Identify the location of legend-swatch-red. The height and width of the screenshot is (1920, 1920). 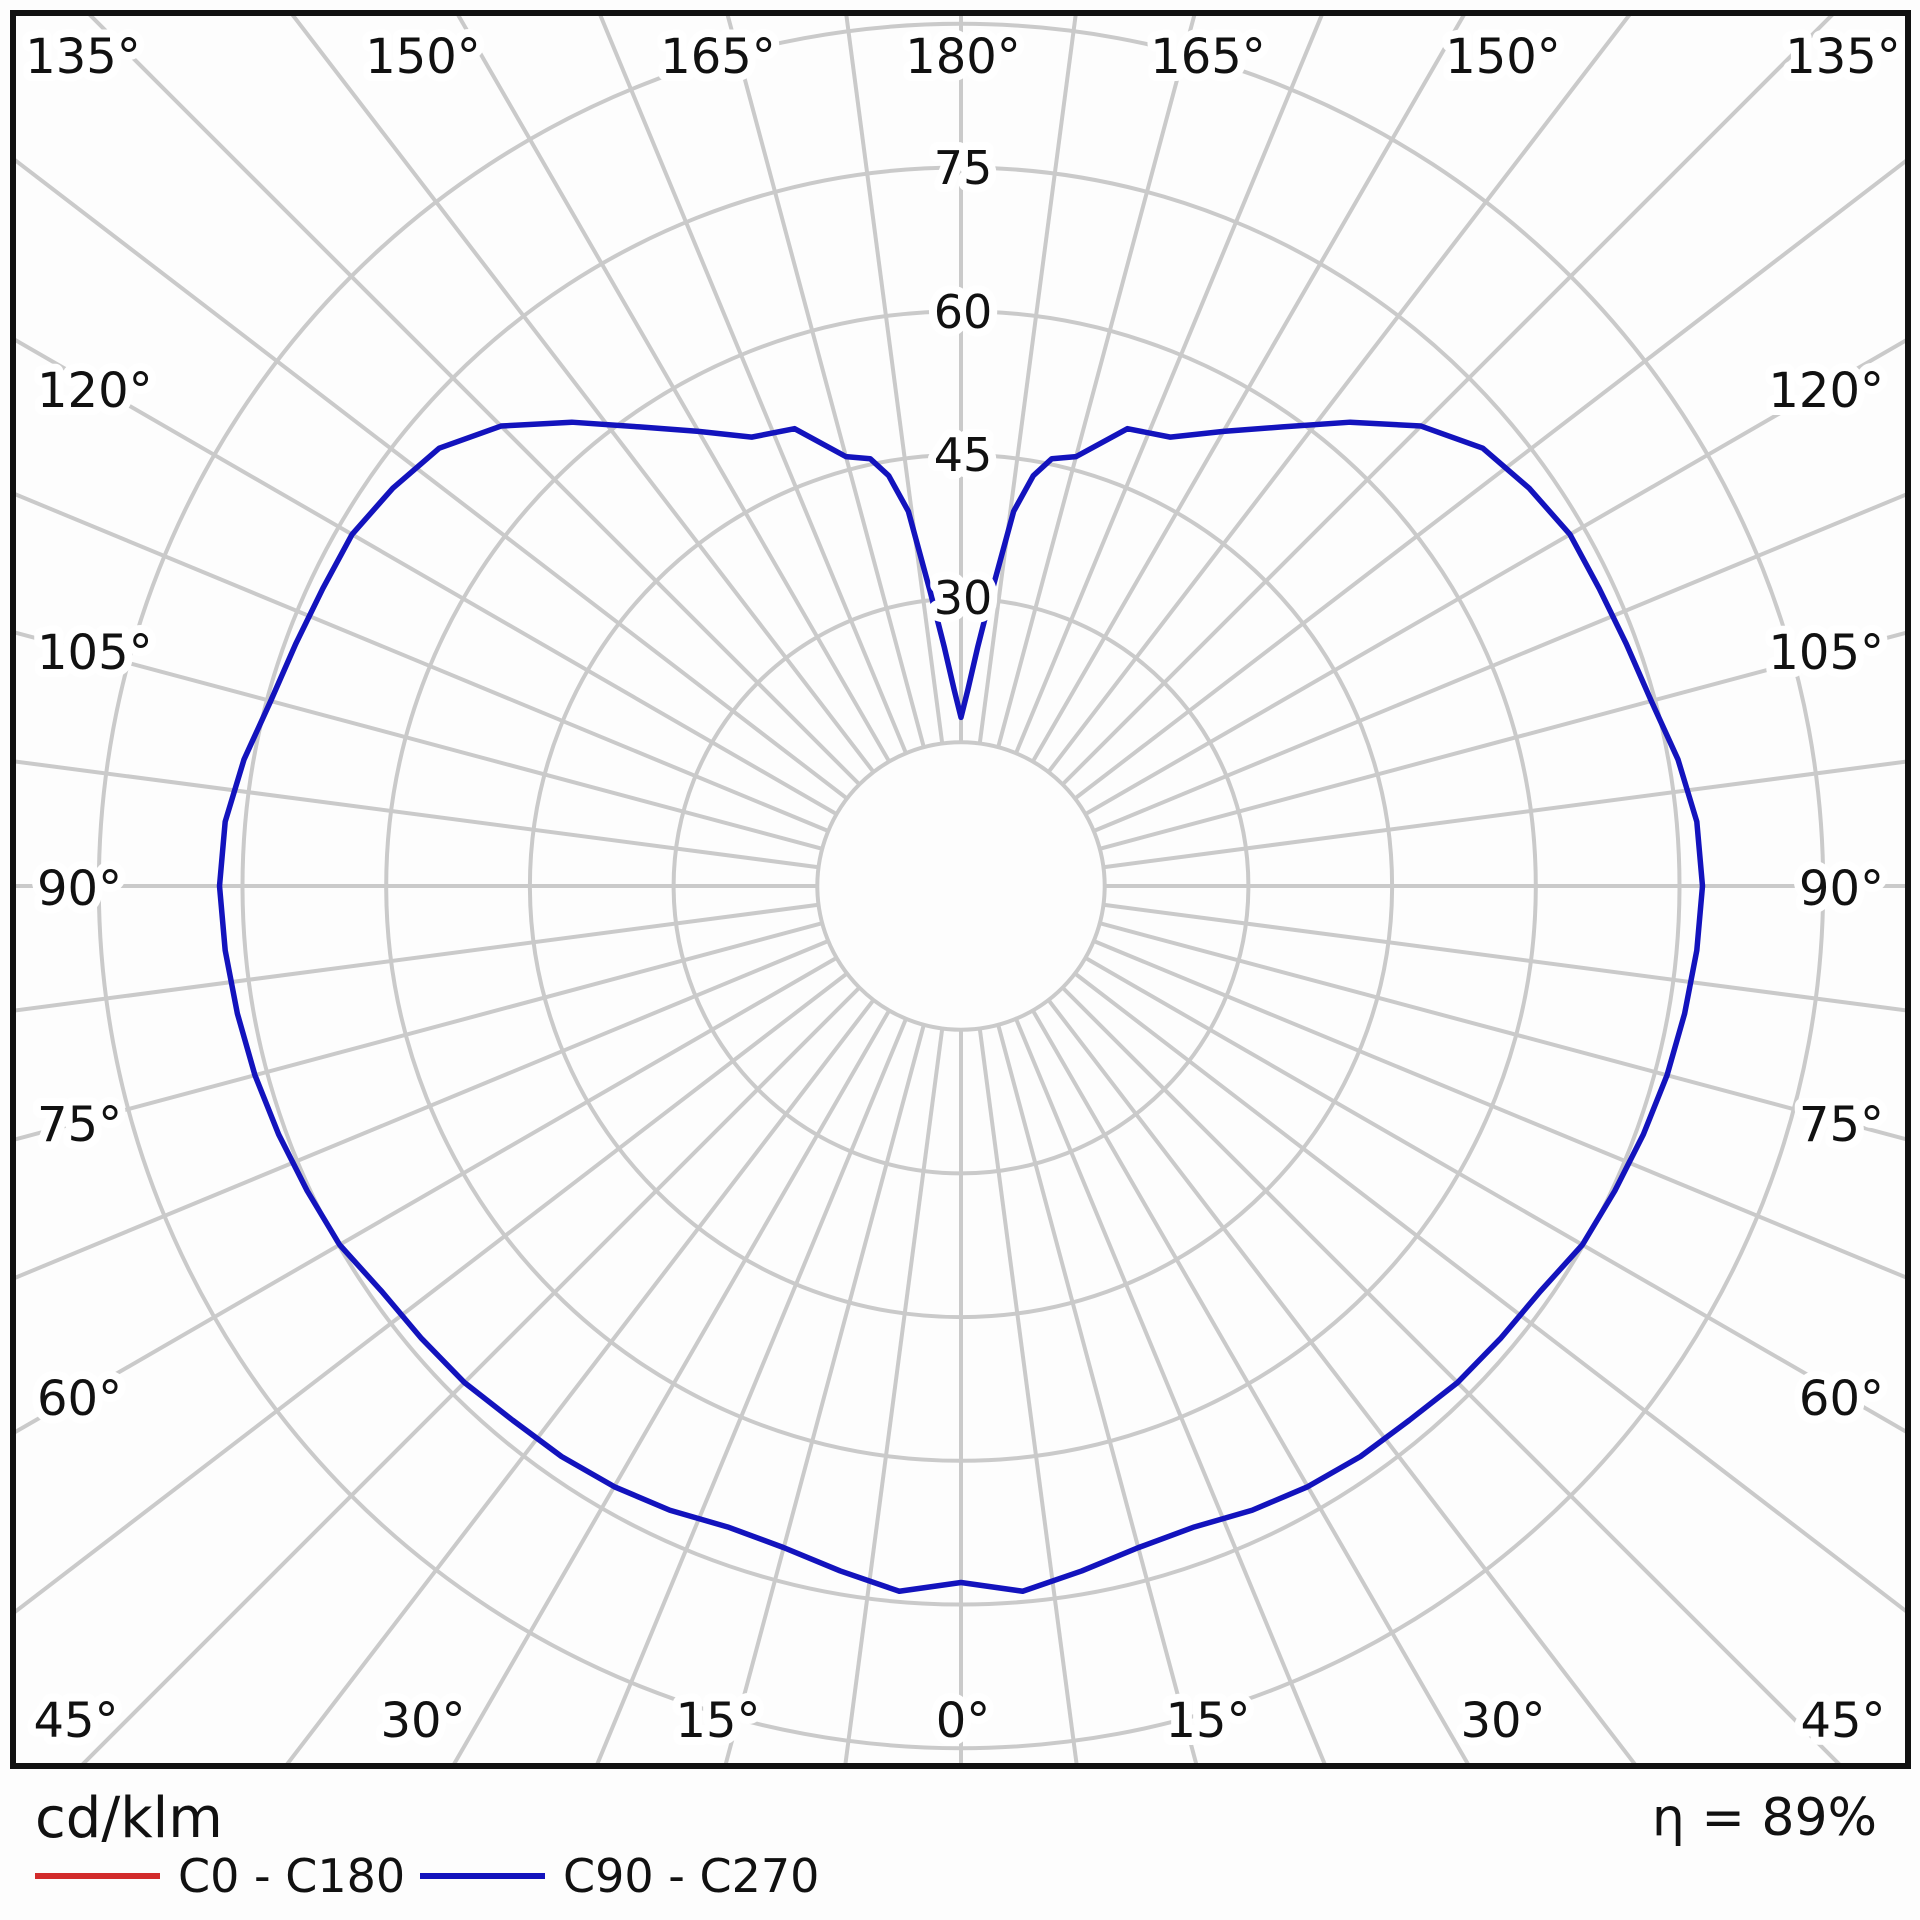
(97, 1876).